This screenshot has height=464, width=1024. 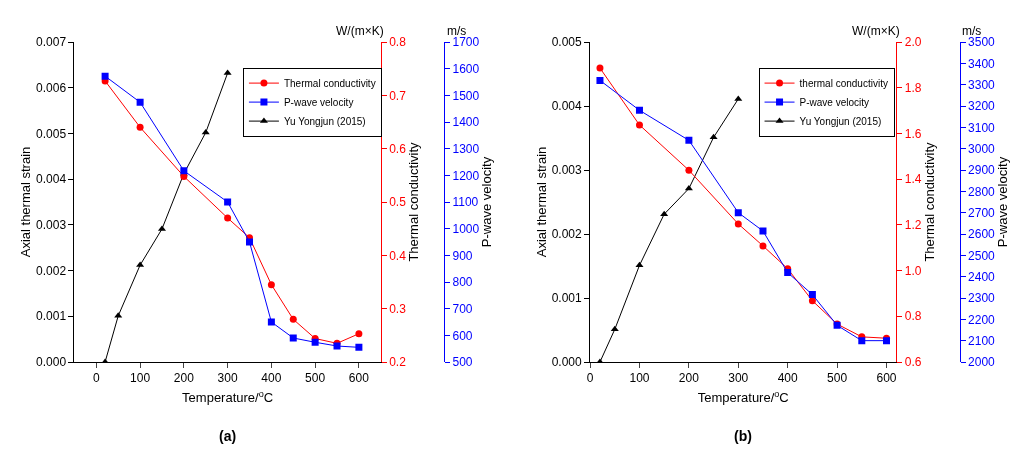 I want to click on y3-tick-label: 3100, so click(x=982, y=127).